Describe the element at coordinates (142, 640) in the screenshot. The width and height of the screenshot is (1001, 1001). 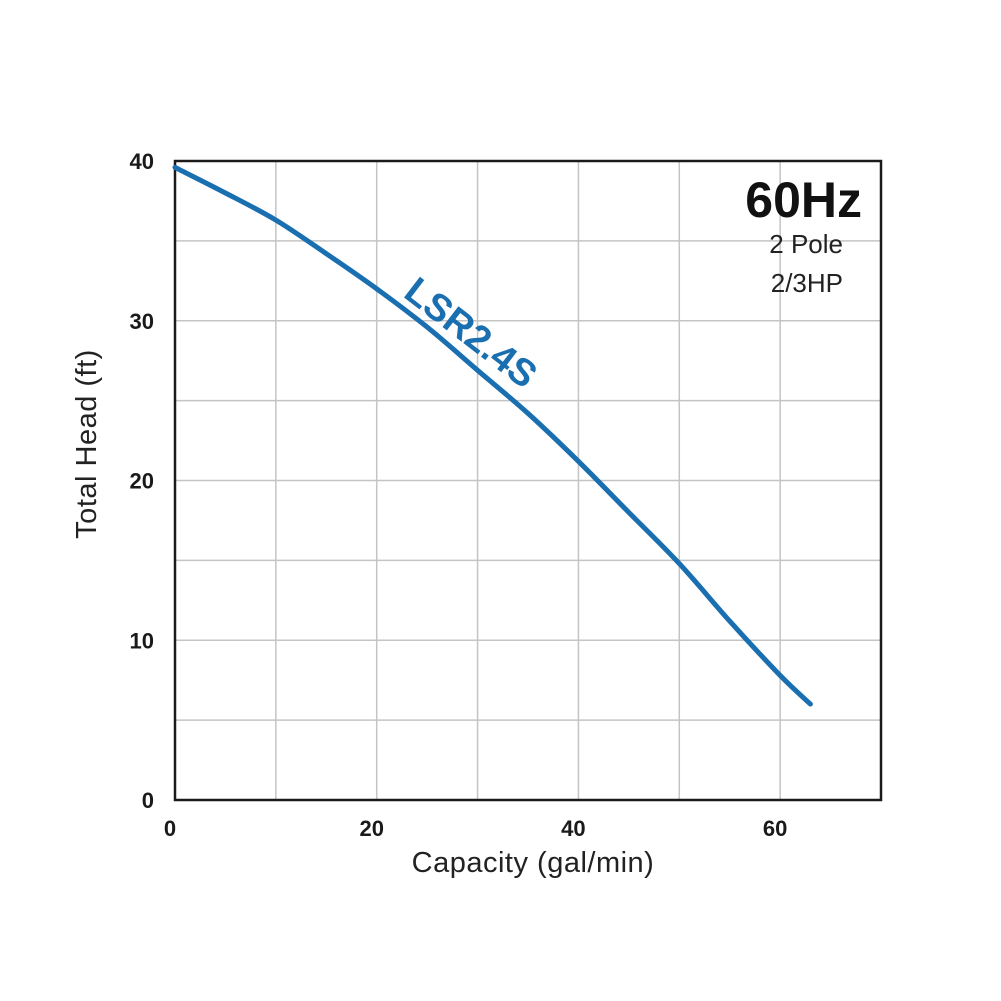
I see `y-tick-label: 10` at that location.